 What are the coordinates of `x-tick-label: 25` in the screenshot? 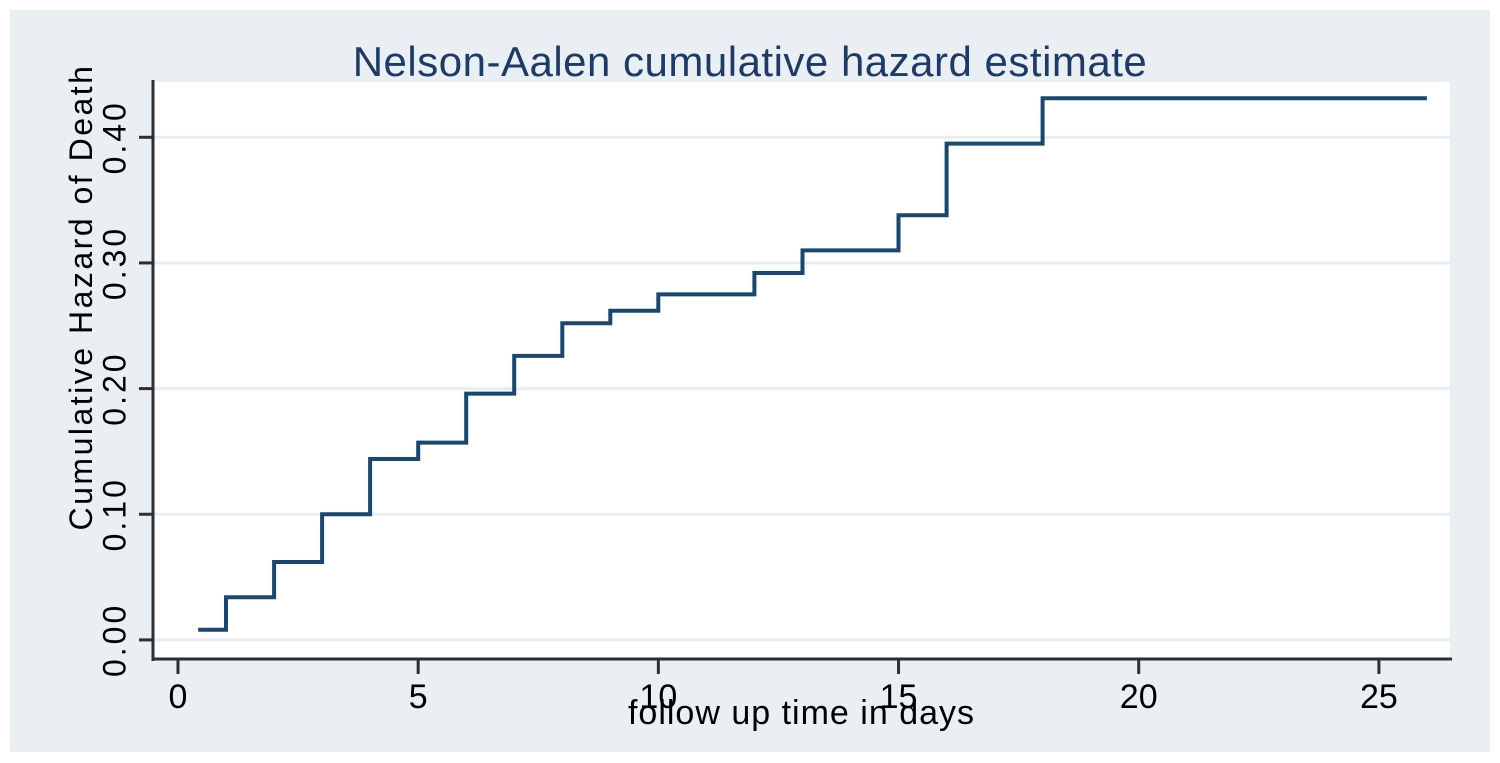 It's located at (1379, 697).